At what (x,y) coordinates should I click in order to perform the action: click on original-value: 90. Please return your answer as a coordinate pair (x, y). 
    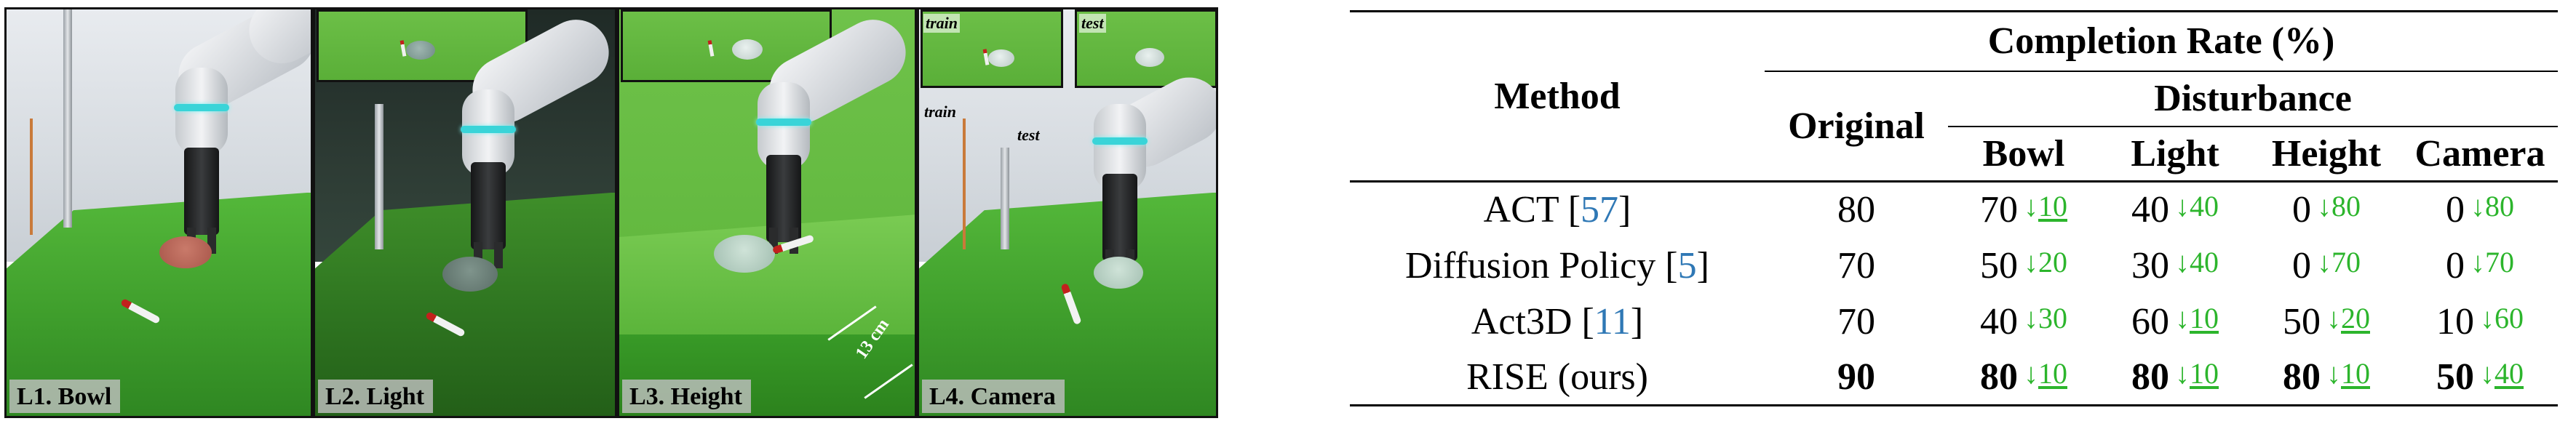
    Looking at the image, I should click on (1856, 377).